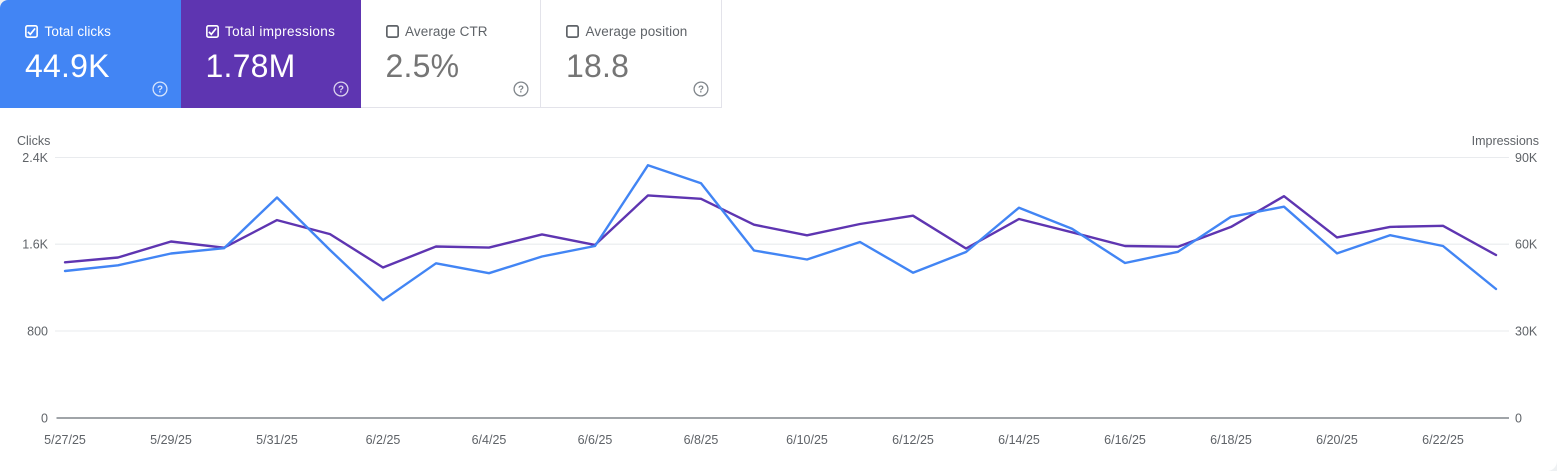 The width and height of the screenshot is (1557, 471). What do you see at coordinates (33, 141) in the screenshot?
I see `svg-text: Clicks` at bounding box center [33, 141].